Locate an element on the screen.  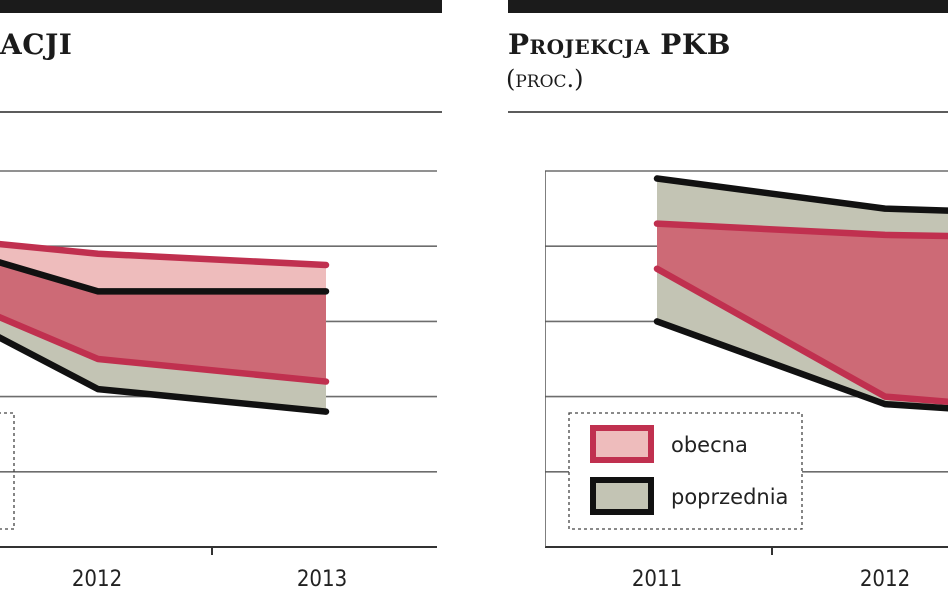
right-line-obecna-high is located at coordinates (800, 230).